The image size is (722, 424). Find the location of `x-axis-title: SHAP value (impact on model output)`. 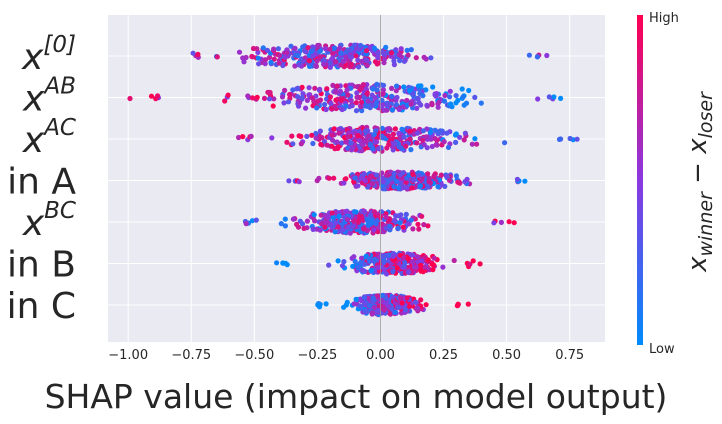

x-axis-title: SHAP value (impact on model output) is located at coordinates (356, 396).